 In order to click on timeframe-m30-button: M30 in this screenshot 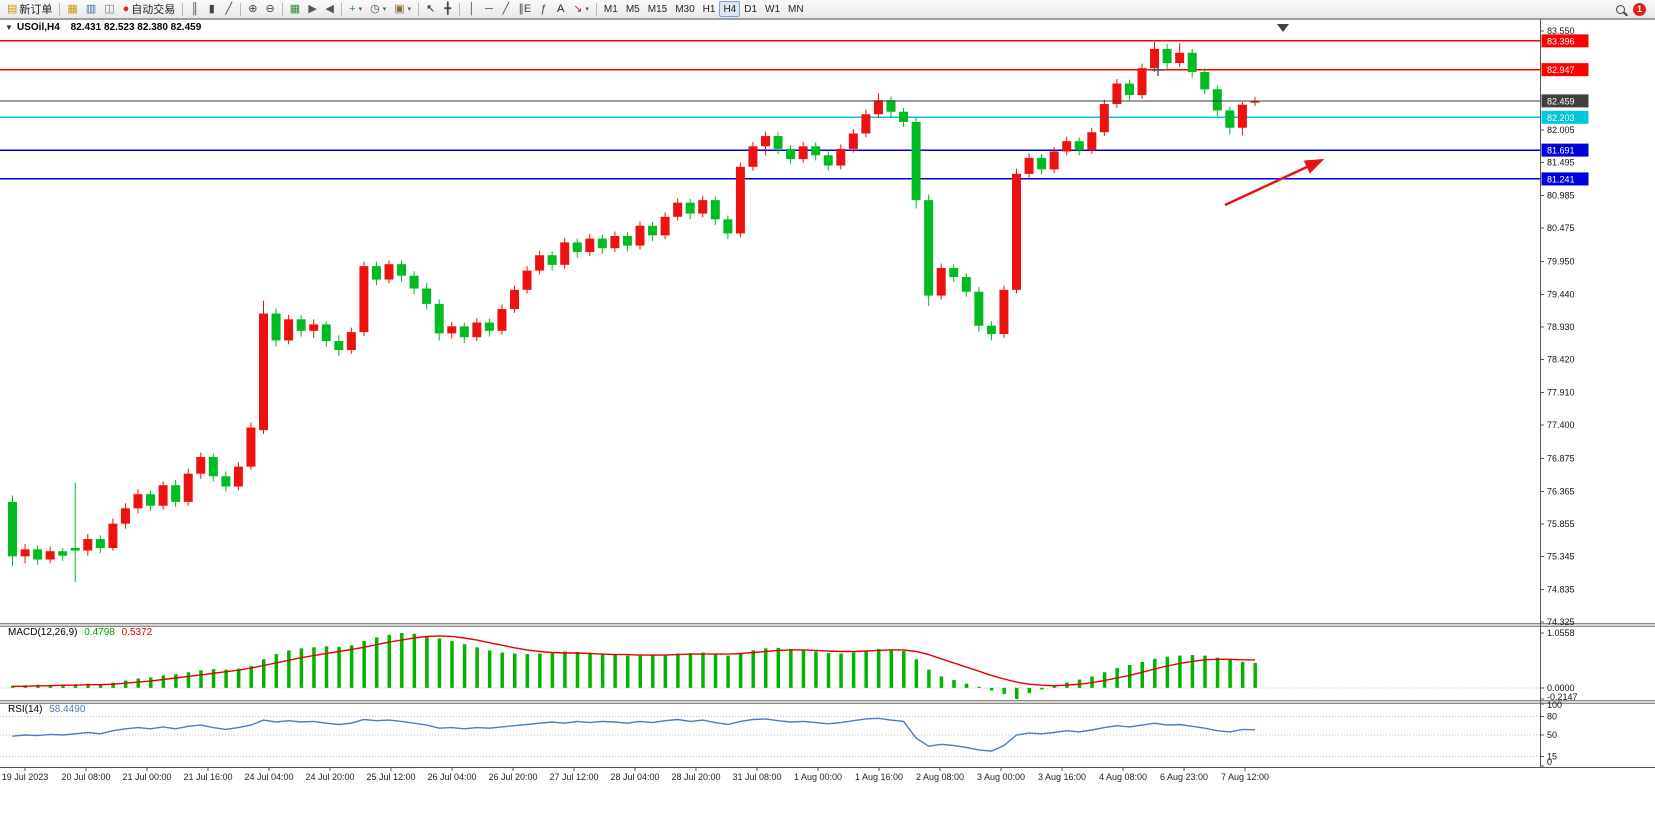, I will do `click(684, 9)`.